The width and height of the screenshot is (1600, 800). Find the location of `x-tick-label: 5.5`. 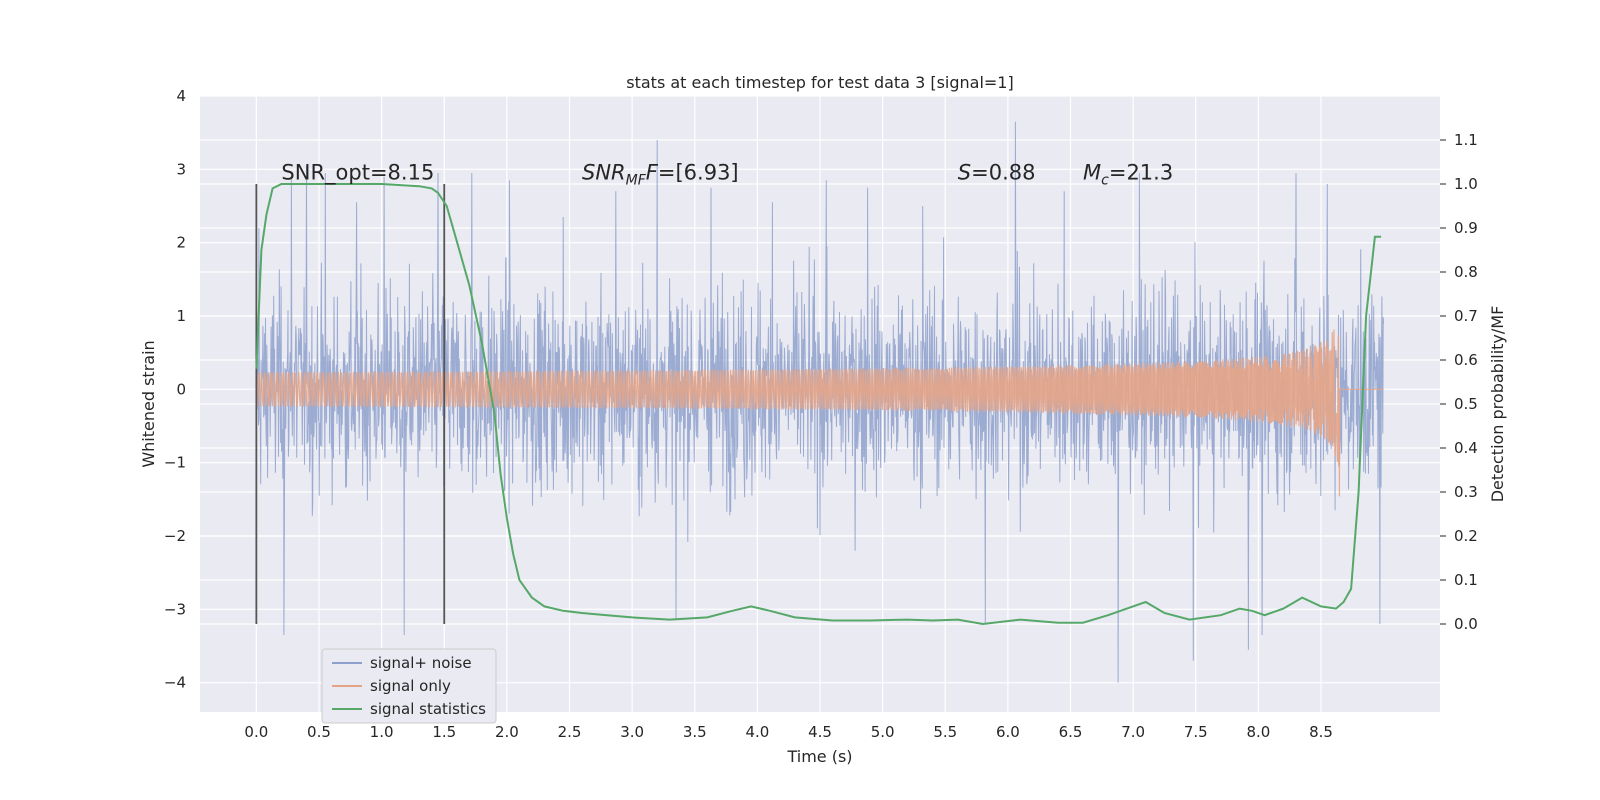

x-tick-label: 5.5 is located at coordinates (945, 732).